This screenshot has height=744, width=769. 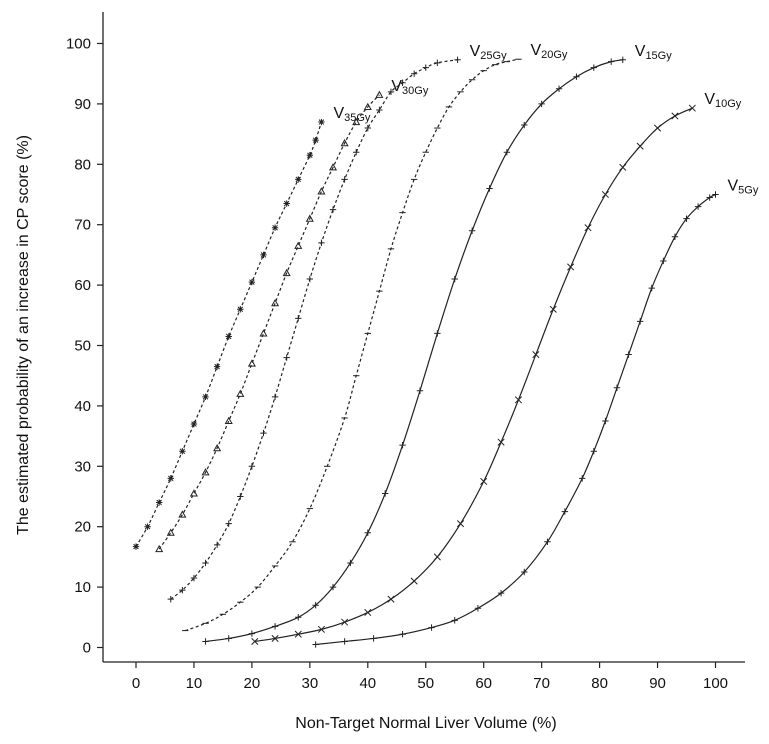 I want to click on series-label-v15: V15Gy, so click(x=653, y=52).